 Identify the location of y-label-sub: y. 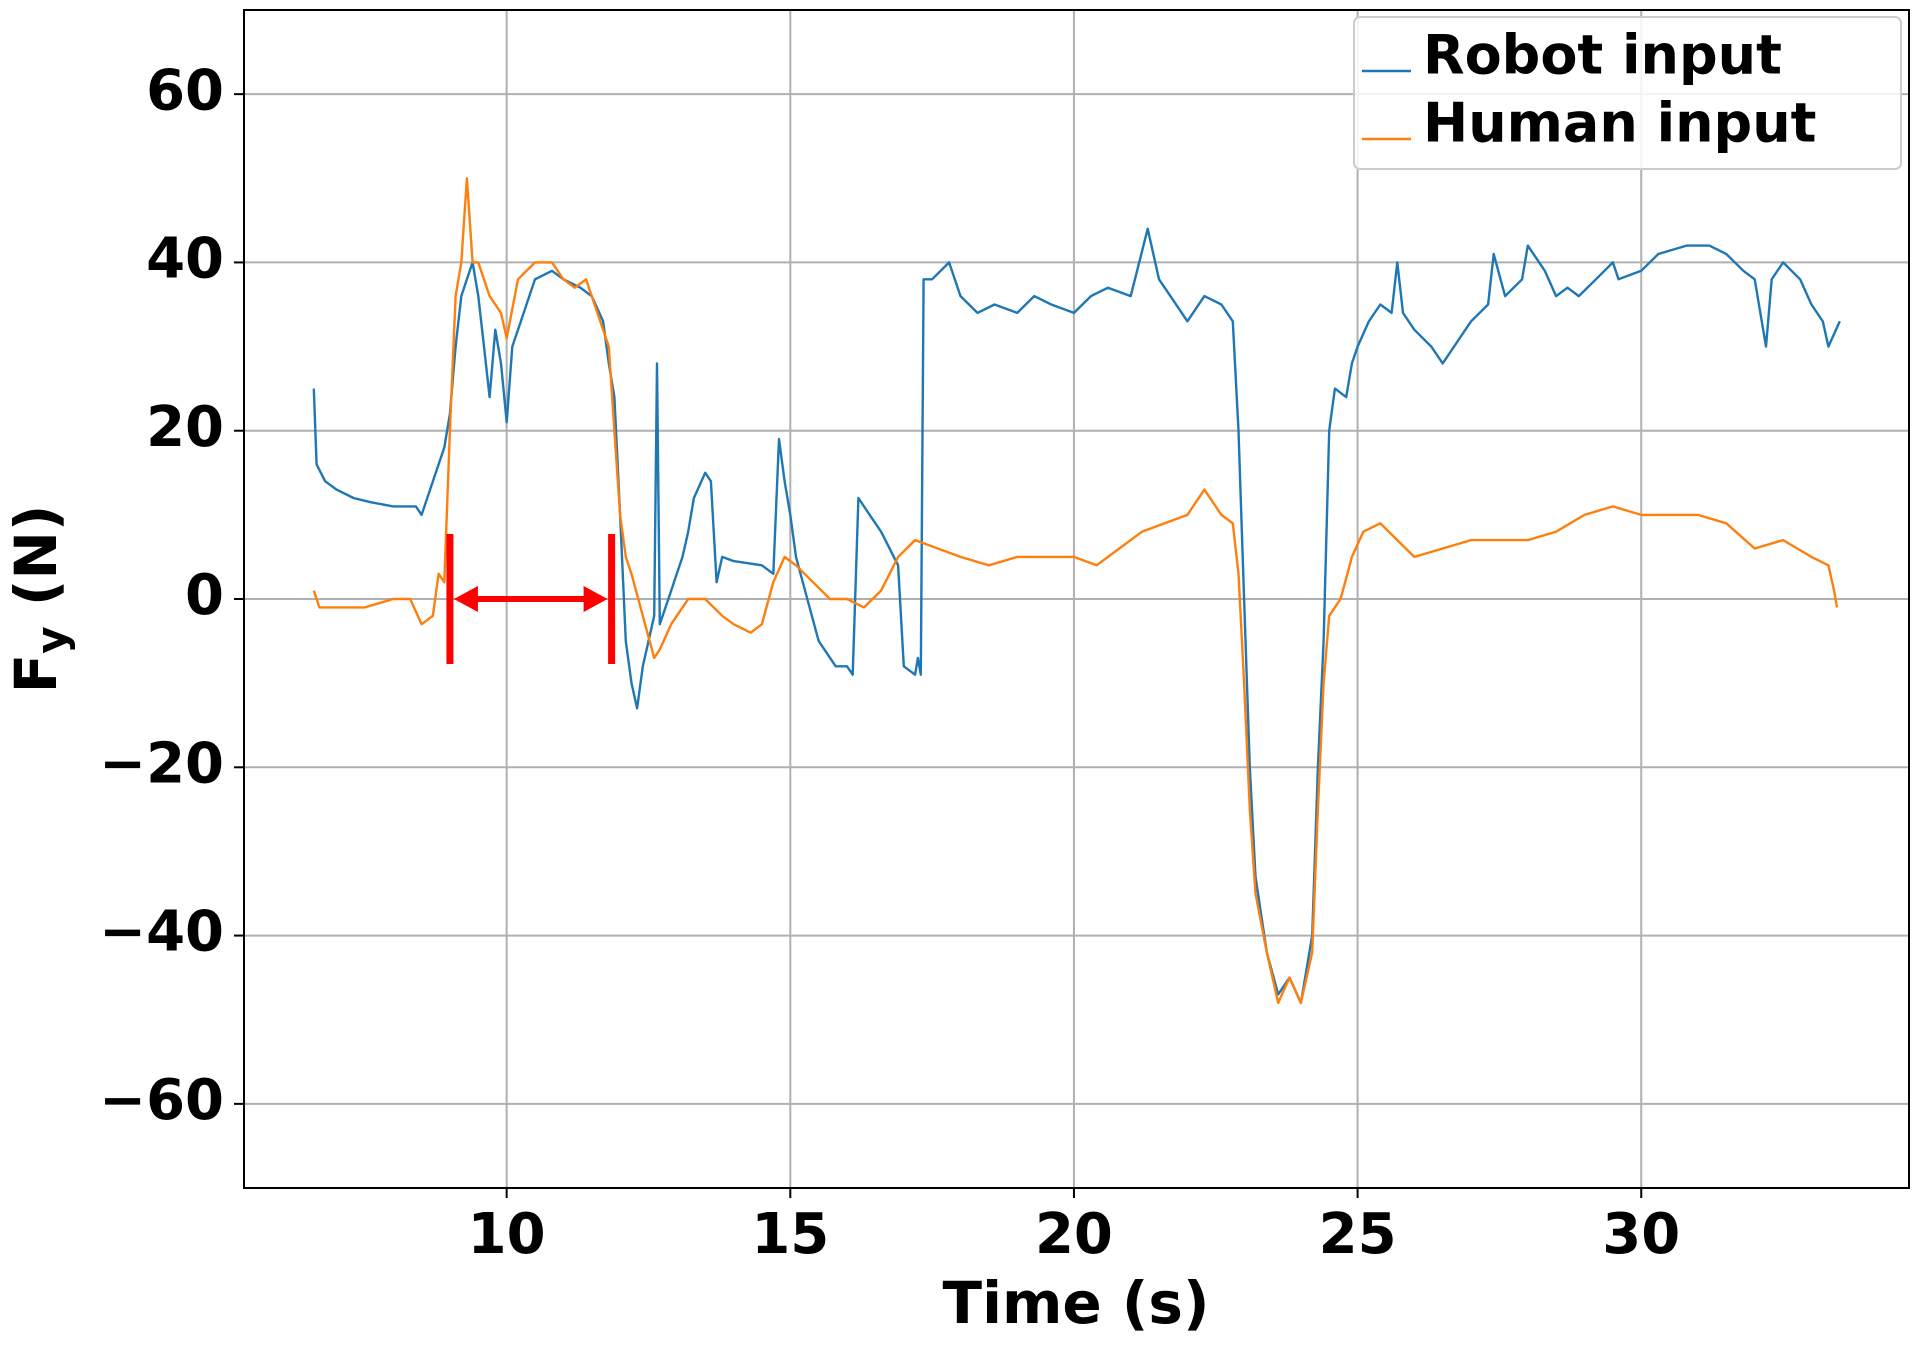
(51, 639).